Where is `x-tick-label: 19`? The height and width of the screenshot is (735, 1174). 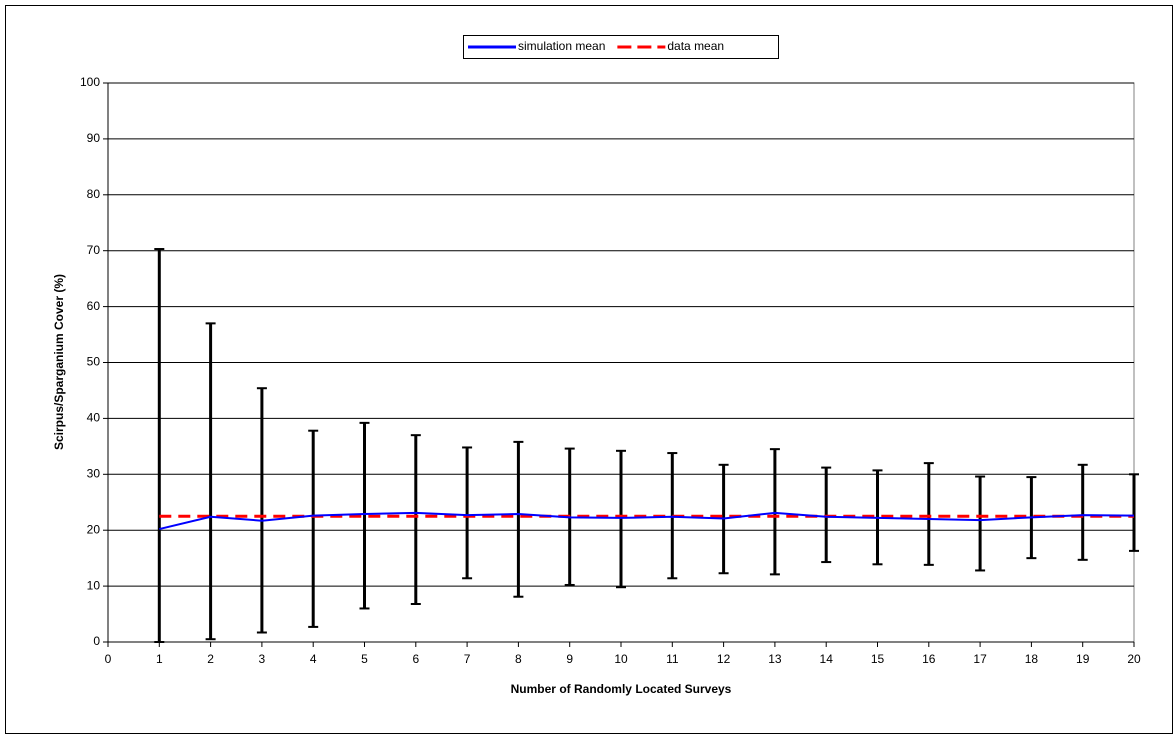
x-tick-label: 19 is located at coordinates (1083, 659).